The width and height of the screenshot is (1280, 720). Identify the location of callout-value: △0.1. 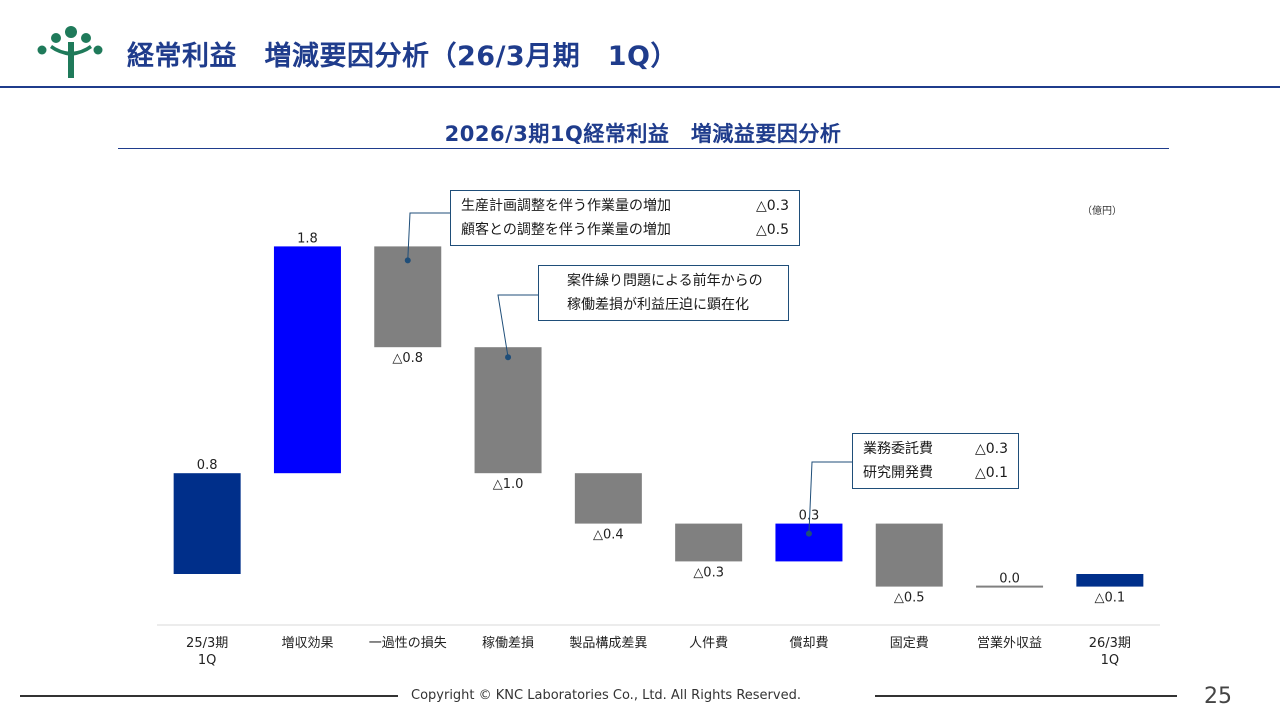
(991, 473).